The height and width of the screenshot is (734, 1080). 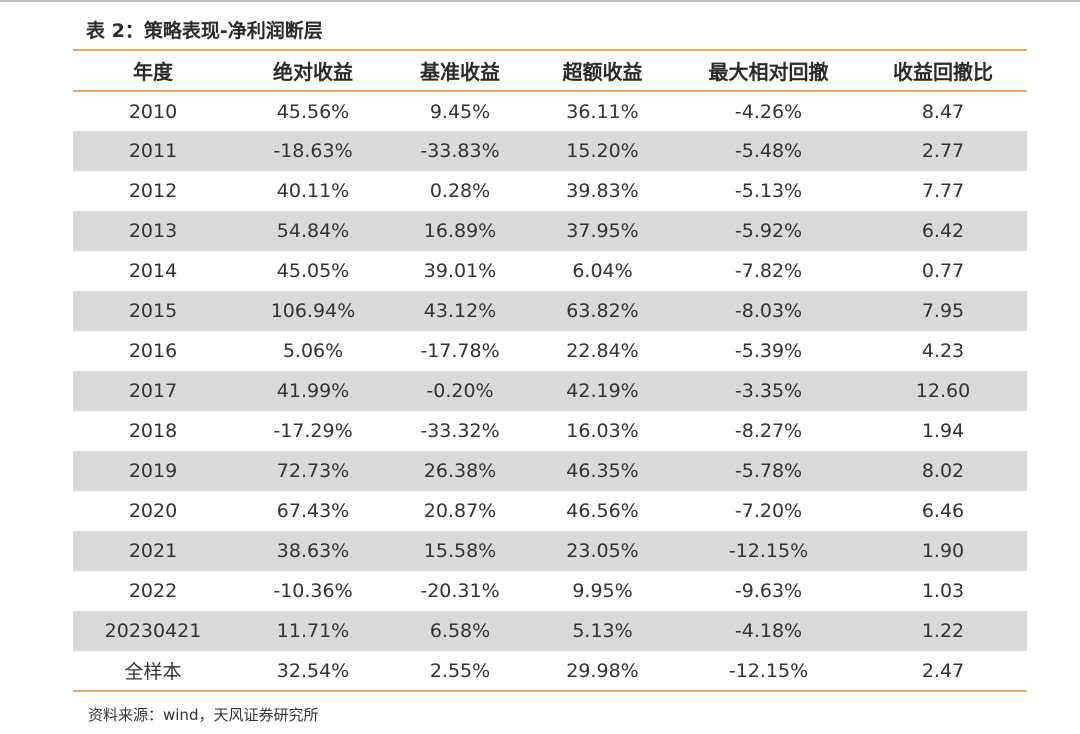 I want to click on cell-year: 2021, so click(x=153, y=551).